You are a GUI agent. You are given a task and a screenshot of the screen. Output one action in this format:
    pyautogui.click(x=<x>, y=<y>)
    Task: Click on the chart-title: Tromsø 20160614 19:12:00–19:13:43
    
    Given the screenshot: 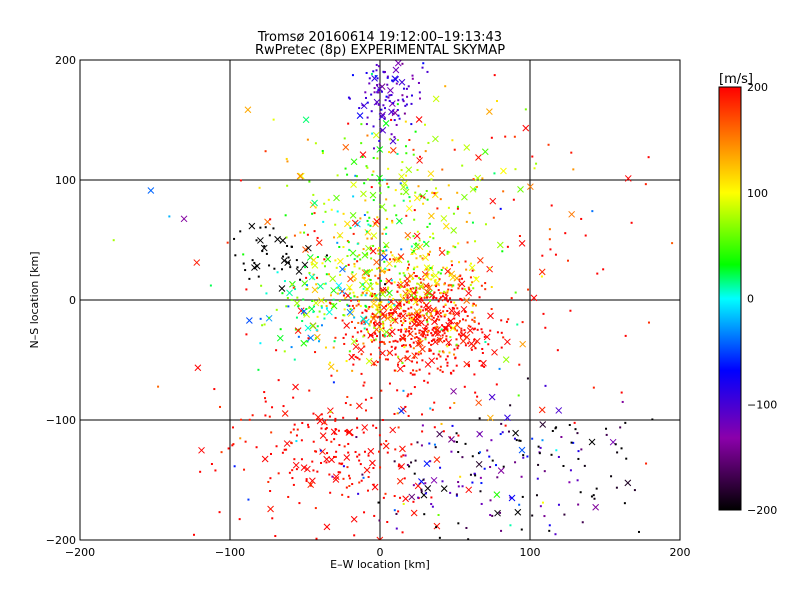 What is the action you would take?
    pyautogui.click(x=379, y=37)
    